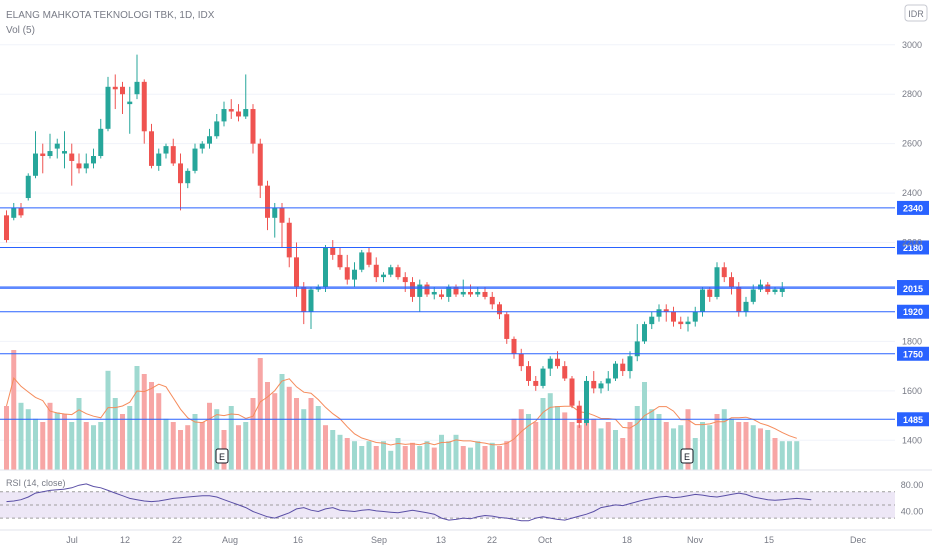 This screenshot has height=550, width=932. What do you see at coordinates (912, 391) in the screenshot?
I see `price-tick-label: 1600` at bounding box center [912, 391].